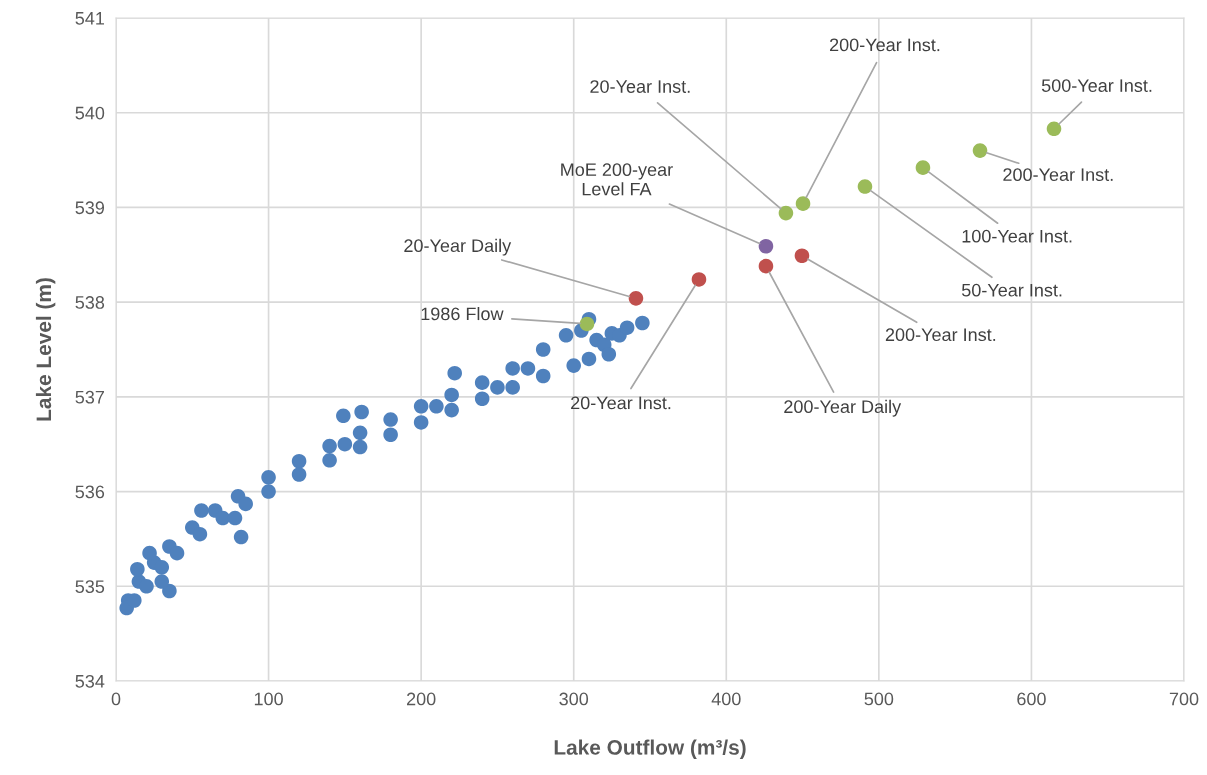  Describe the element at coordinates (45, 349) in the screenshot. I see `y-axis-title: Lake Level (m)` at that location.